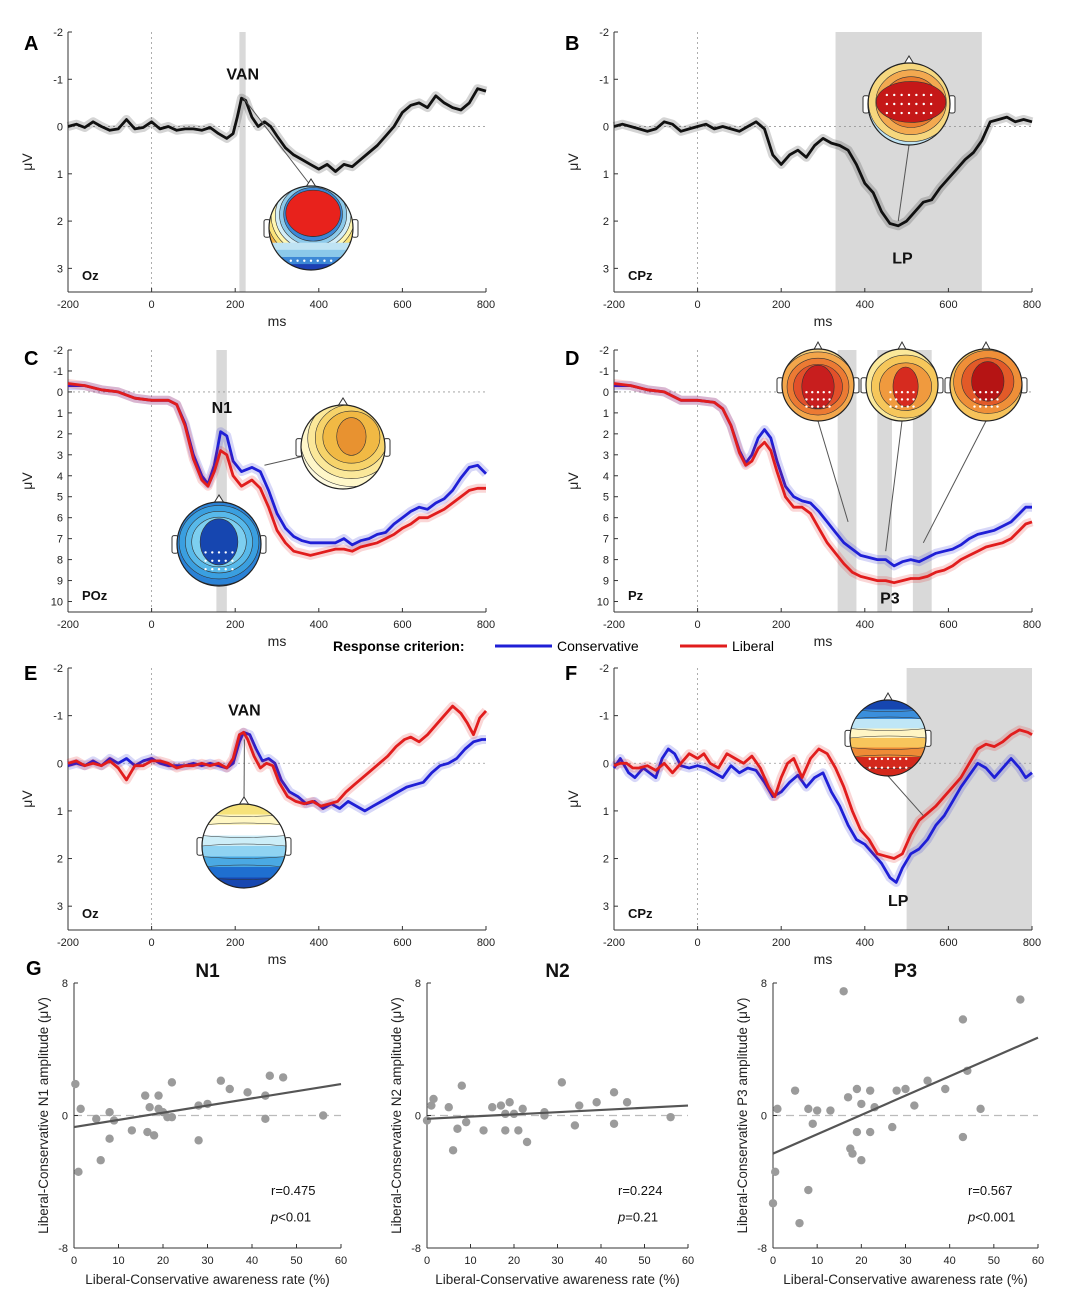 This screenshot has width=1086, height=1300. Describe the element at coordinates (572, 44) in the screenshot. I see `panel-label-b: B` at that location.